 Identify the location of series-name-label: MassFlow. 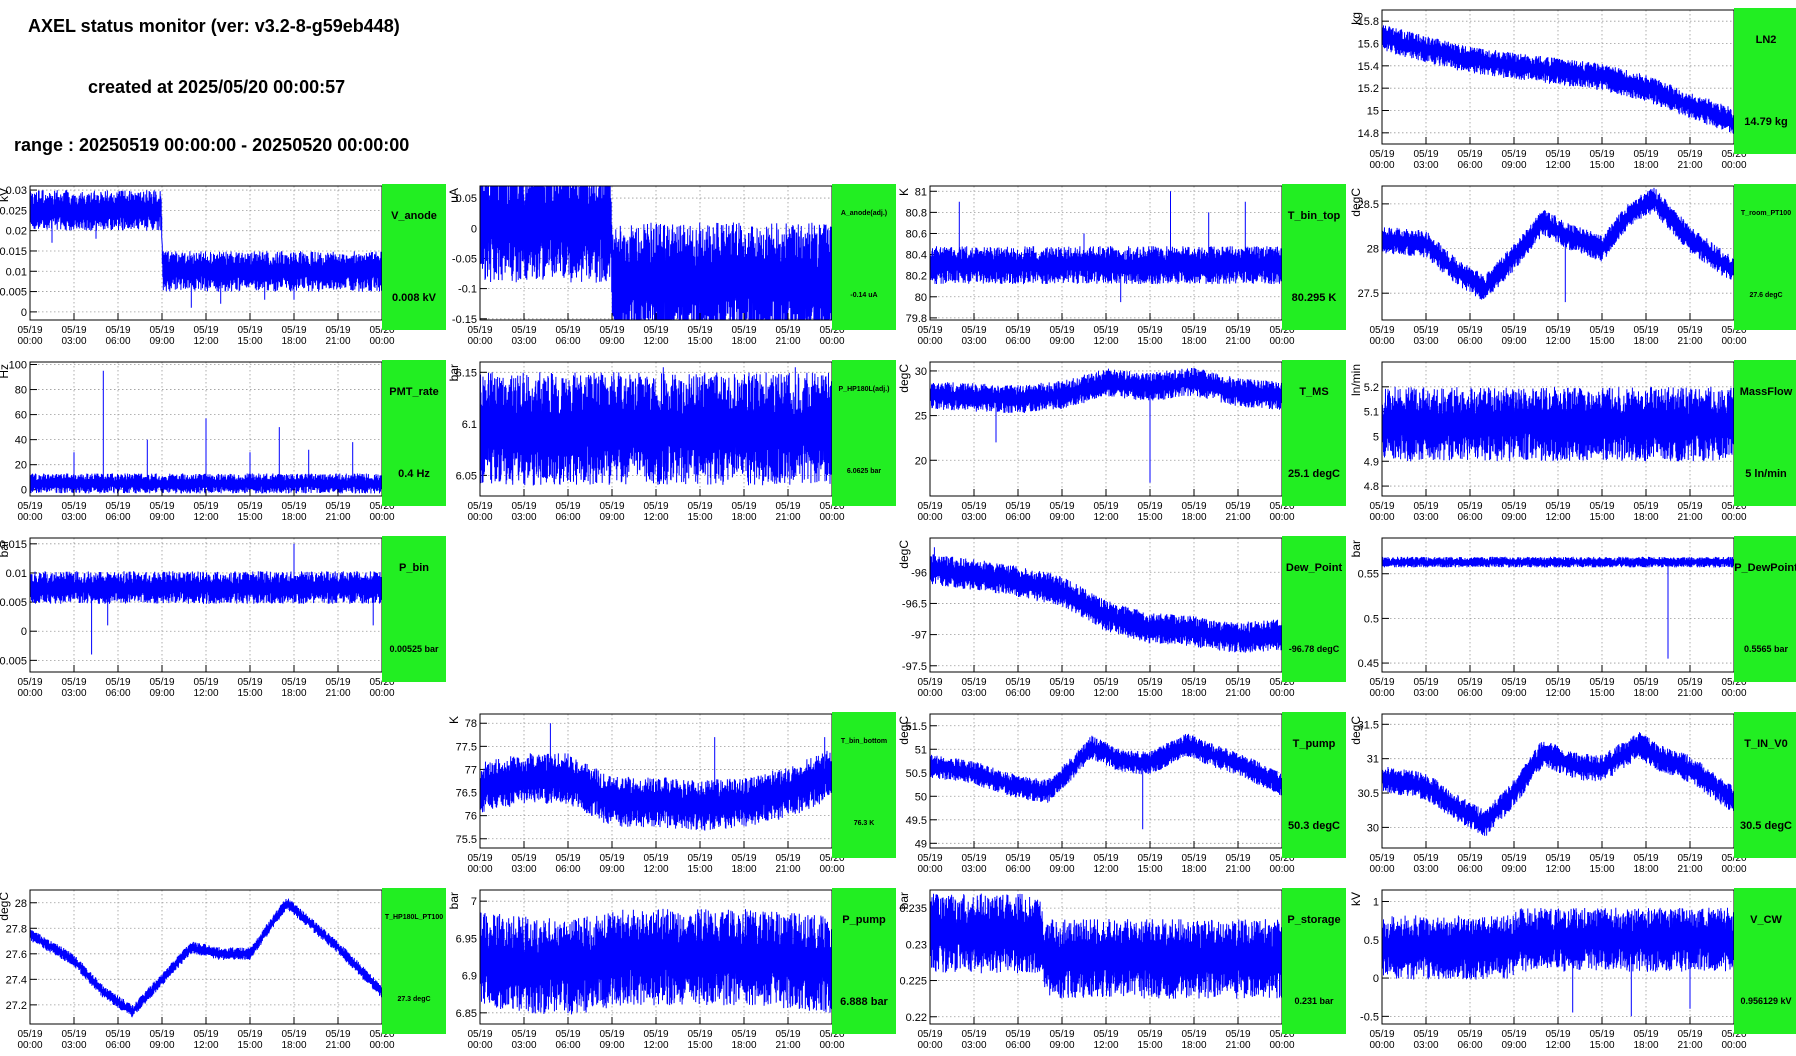
(1766, 392).